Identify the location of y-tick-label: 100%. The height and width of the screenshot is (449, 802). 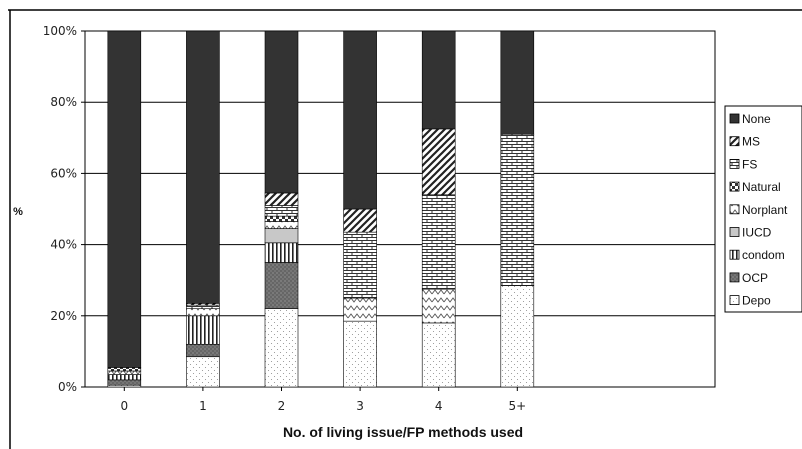
(60, 31).